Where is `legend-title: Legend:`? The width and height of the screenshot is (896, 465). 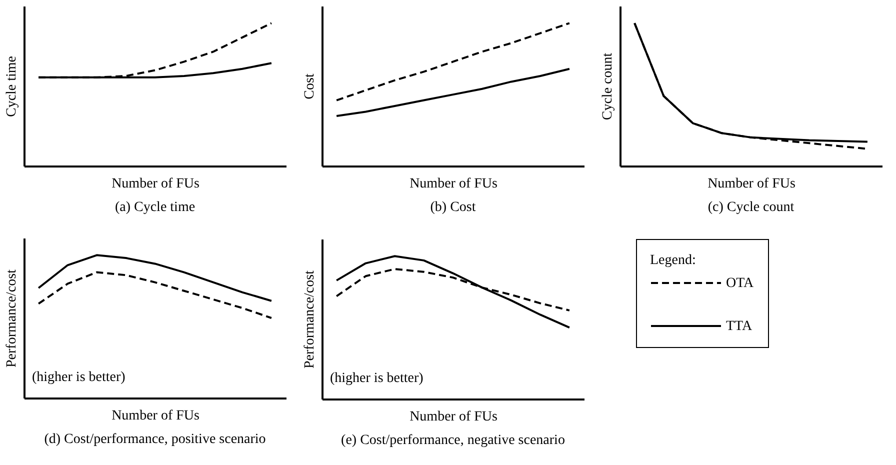
legend-title: Legend: is located at coordinates (673, 260).